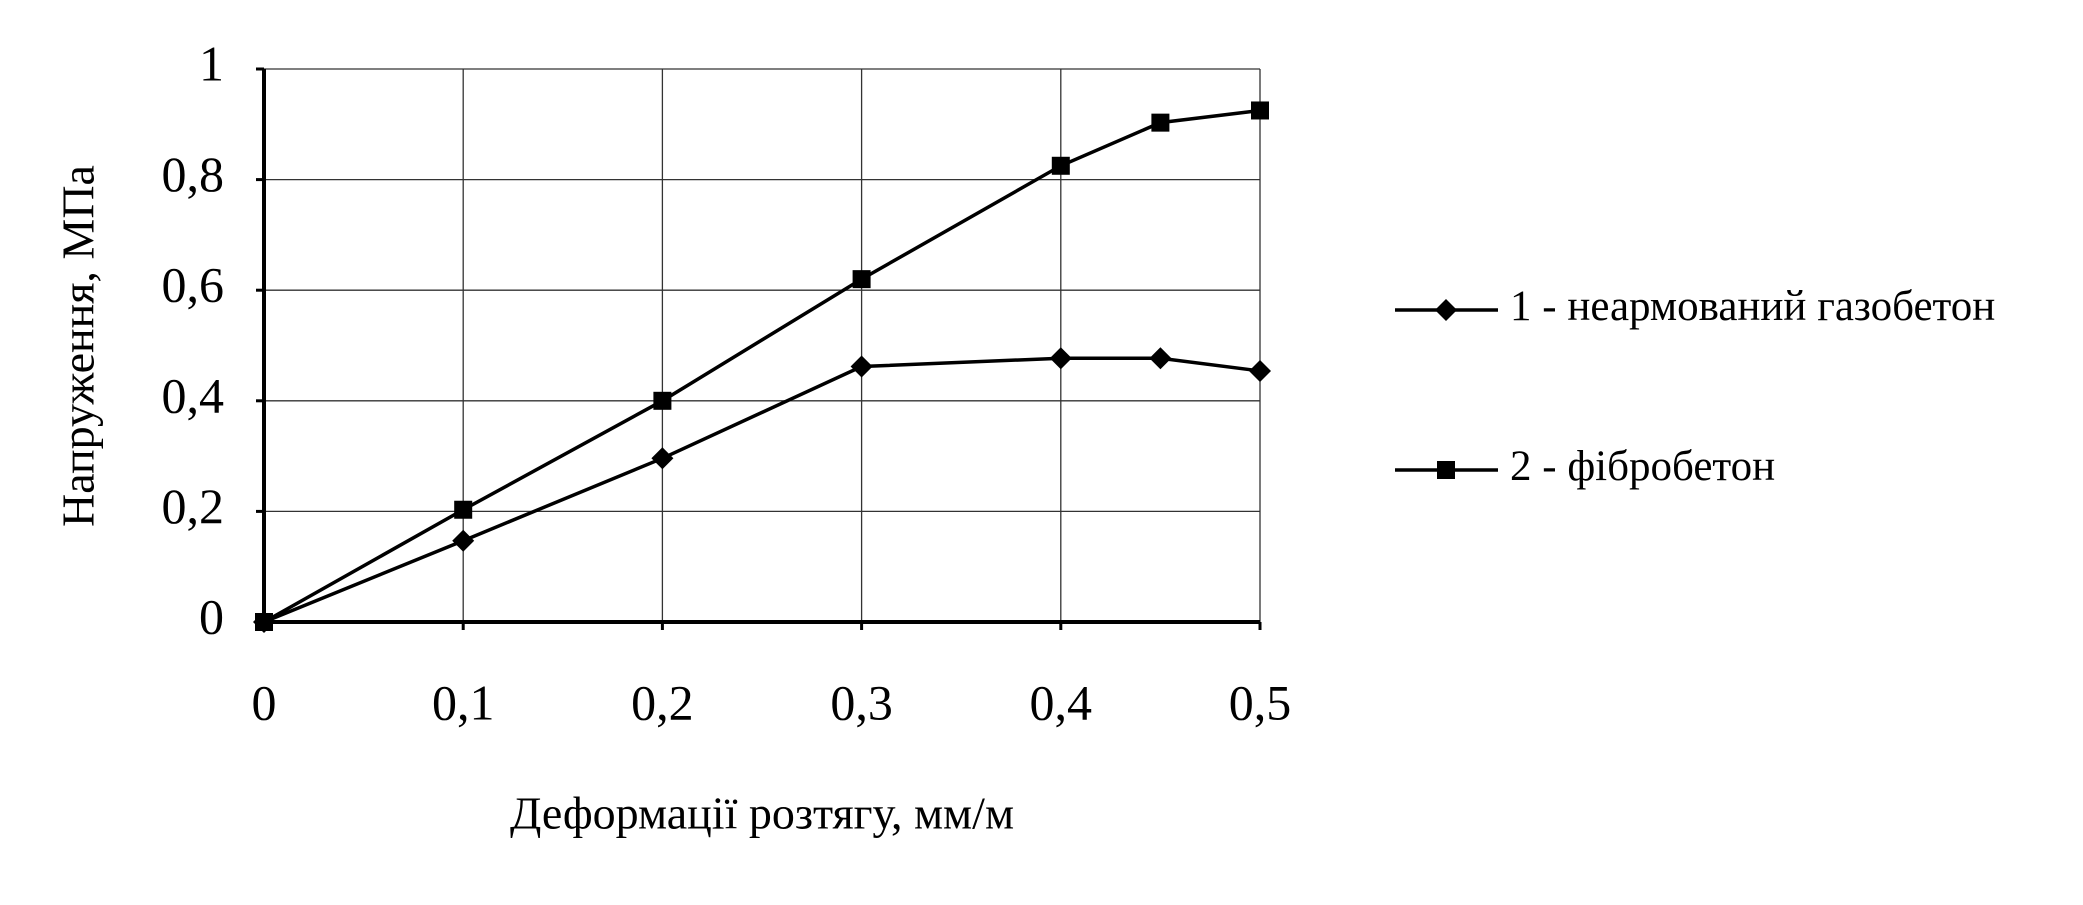 This screenshot has width=2083, height=905. What do you see at coordinates (463, 702) in the screenshot?
I see `x-tick-label: 0,1` at bounding box center [463, 702].